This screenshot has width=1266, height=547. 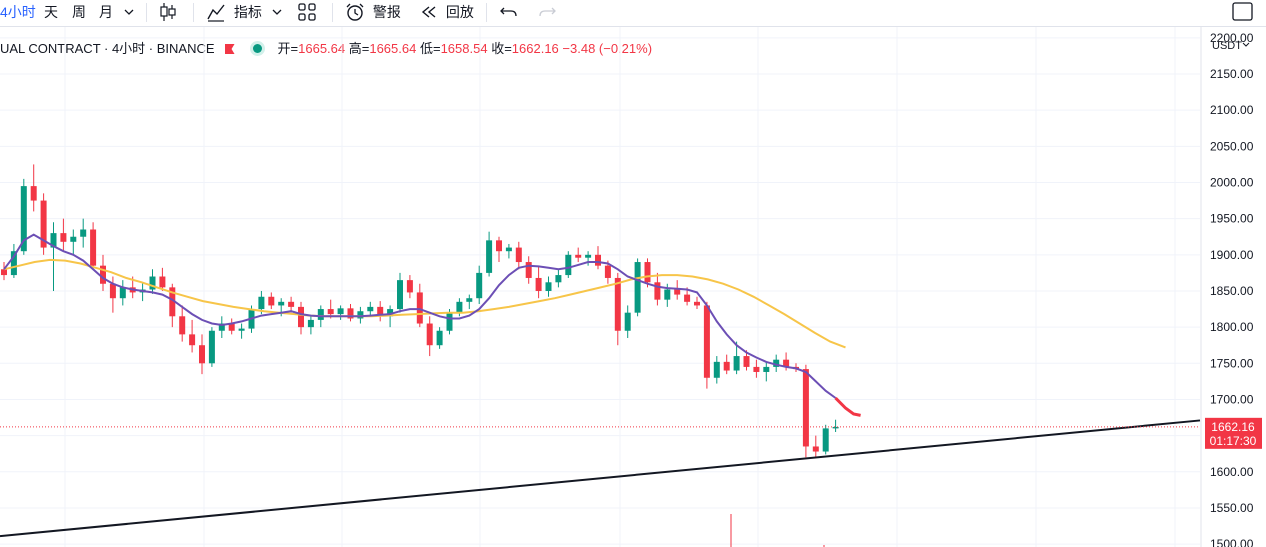 I want to click on close-value: 1662.16, so click(x=535, y=48).